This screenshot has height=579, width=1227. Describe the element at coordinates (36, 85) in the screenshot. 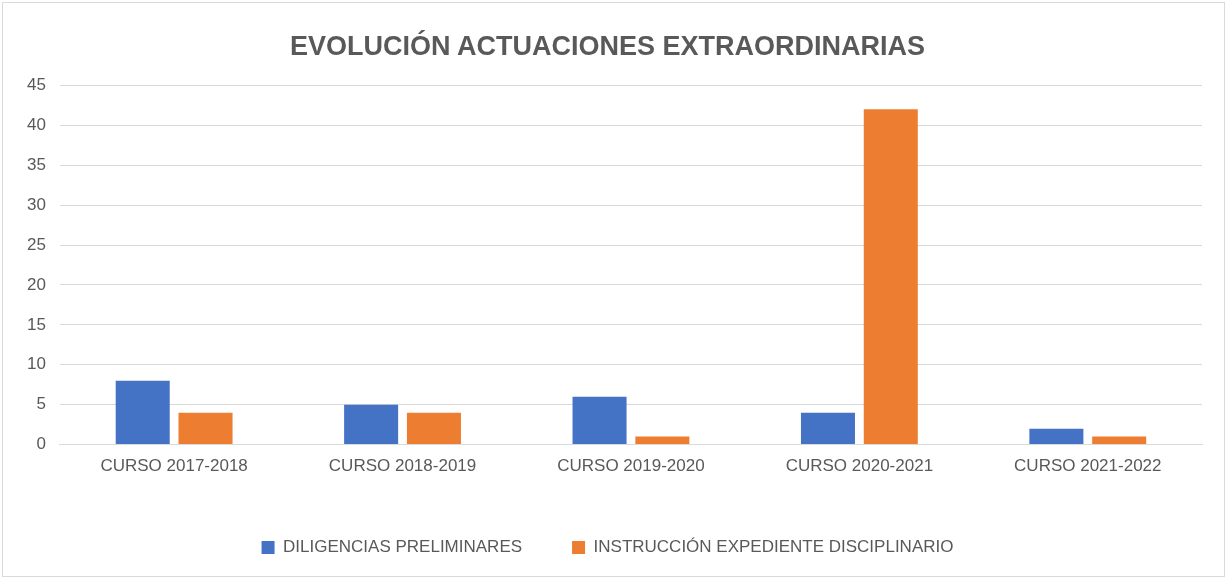

I see `y-tick-label: 45` at that location.